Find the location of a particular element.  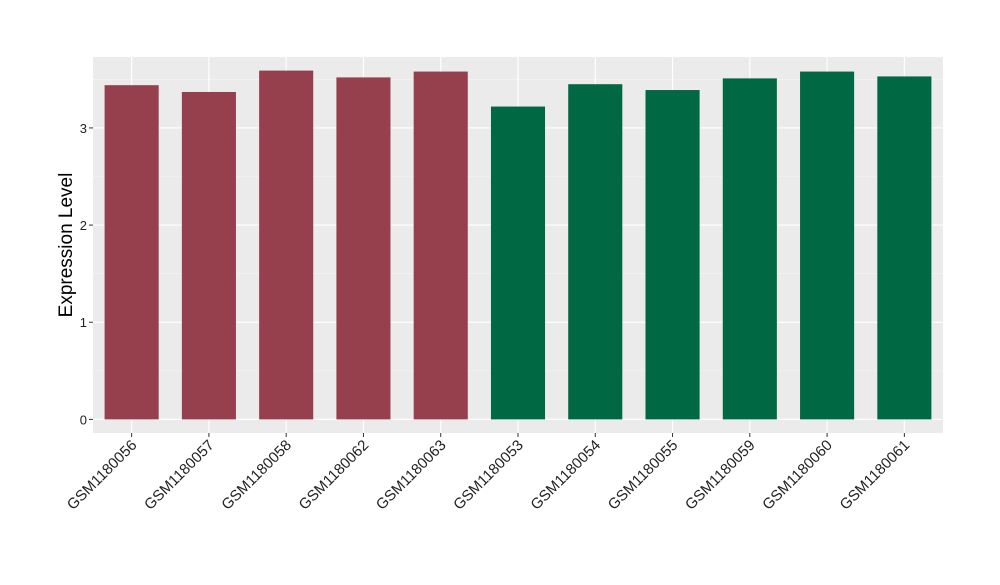

x-tick-label: GSM1180056 is located at coordinates (102, 475).